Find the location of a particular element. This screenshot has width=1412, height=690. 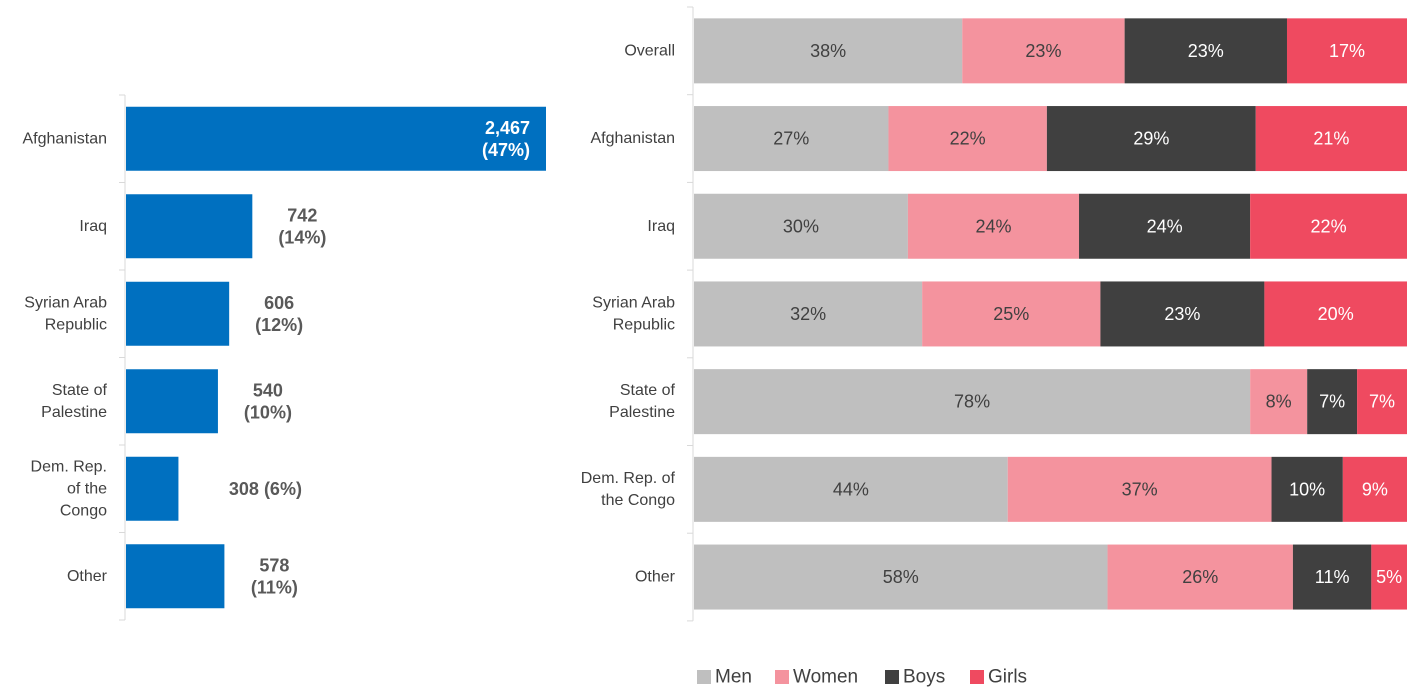

segment-label: 25% is located at coordinates (1011, 314).